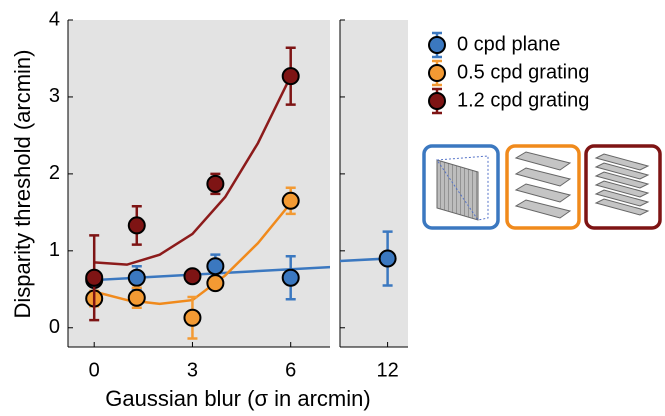  Describe the element at coordinates (523, 72) in the screenshot. I see `legend-label: 0.5 cpd grating` at that location.